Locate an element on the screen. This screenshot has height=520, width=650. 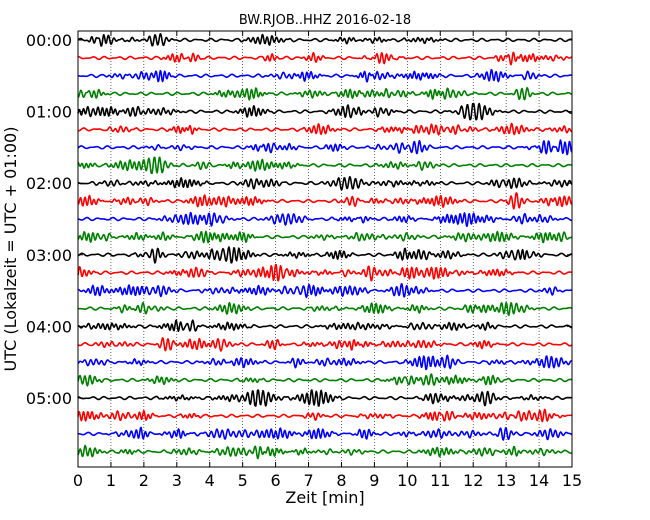
y-tick-label: 02:00 is located at coordinates (49, 183).